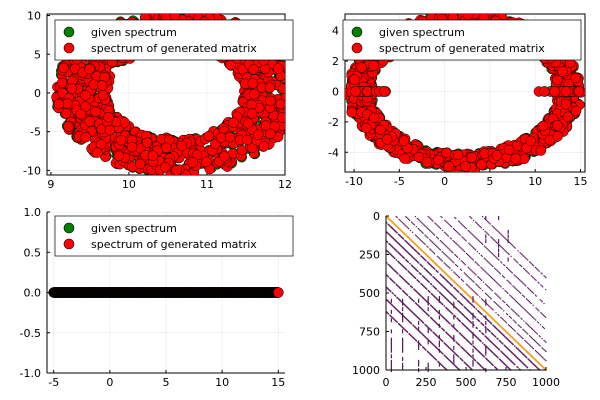 Image resolution: width=600 pixels, height=400 pixels. I want to click on y-tick-label: 10, so click(34, 16).